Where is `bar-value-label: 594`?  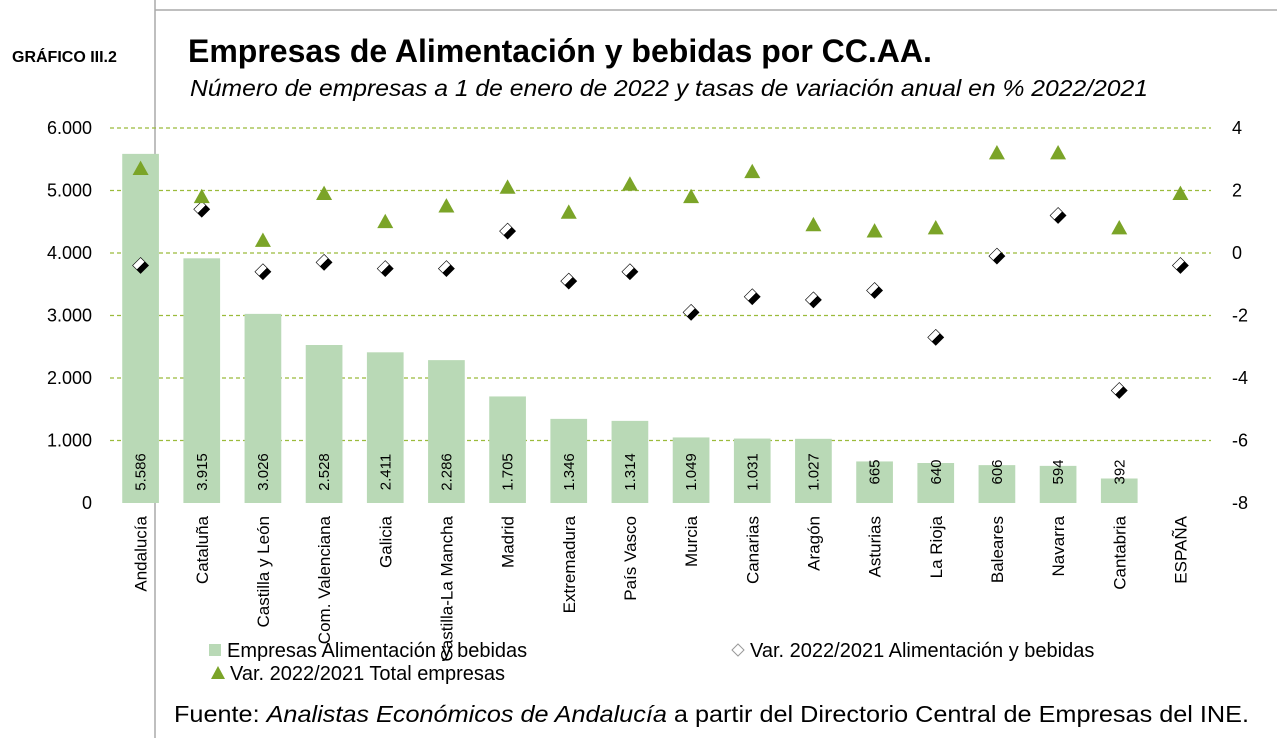 bar-value-label: 594 is located at coordinates (1058, 471).